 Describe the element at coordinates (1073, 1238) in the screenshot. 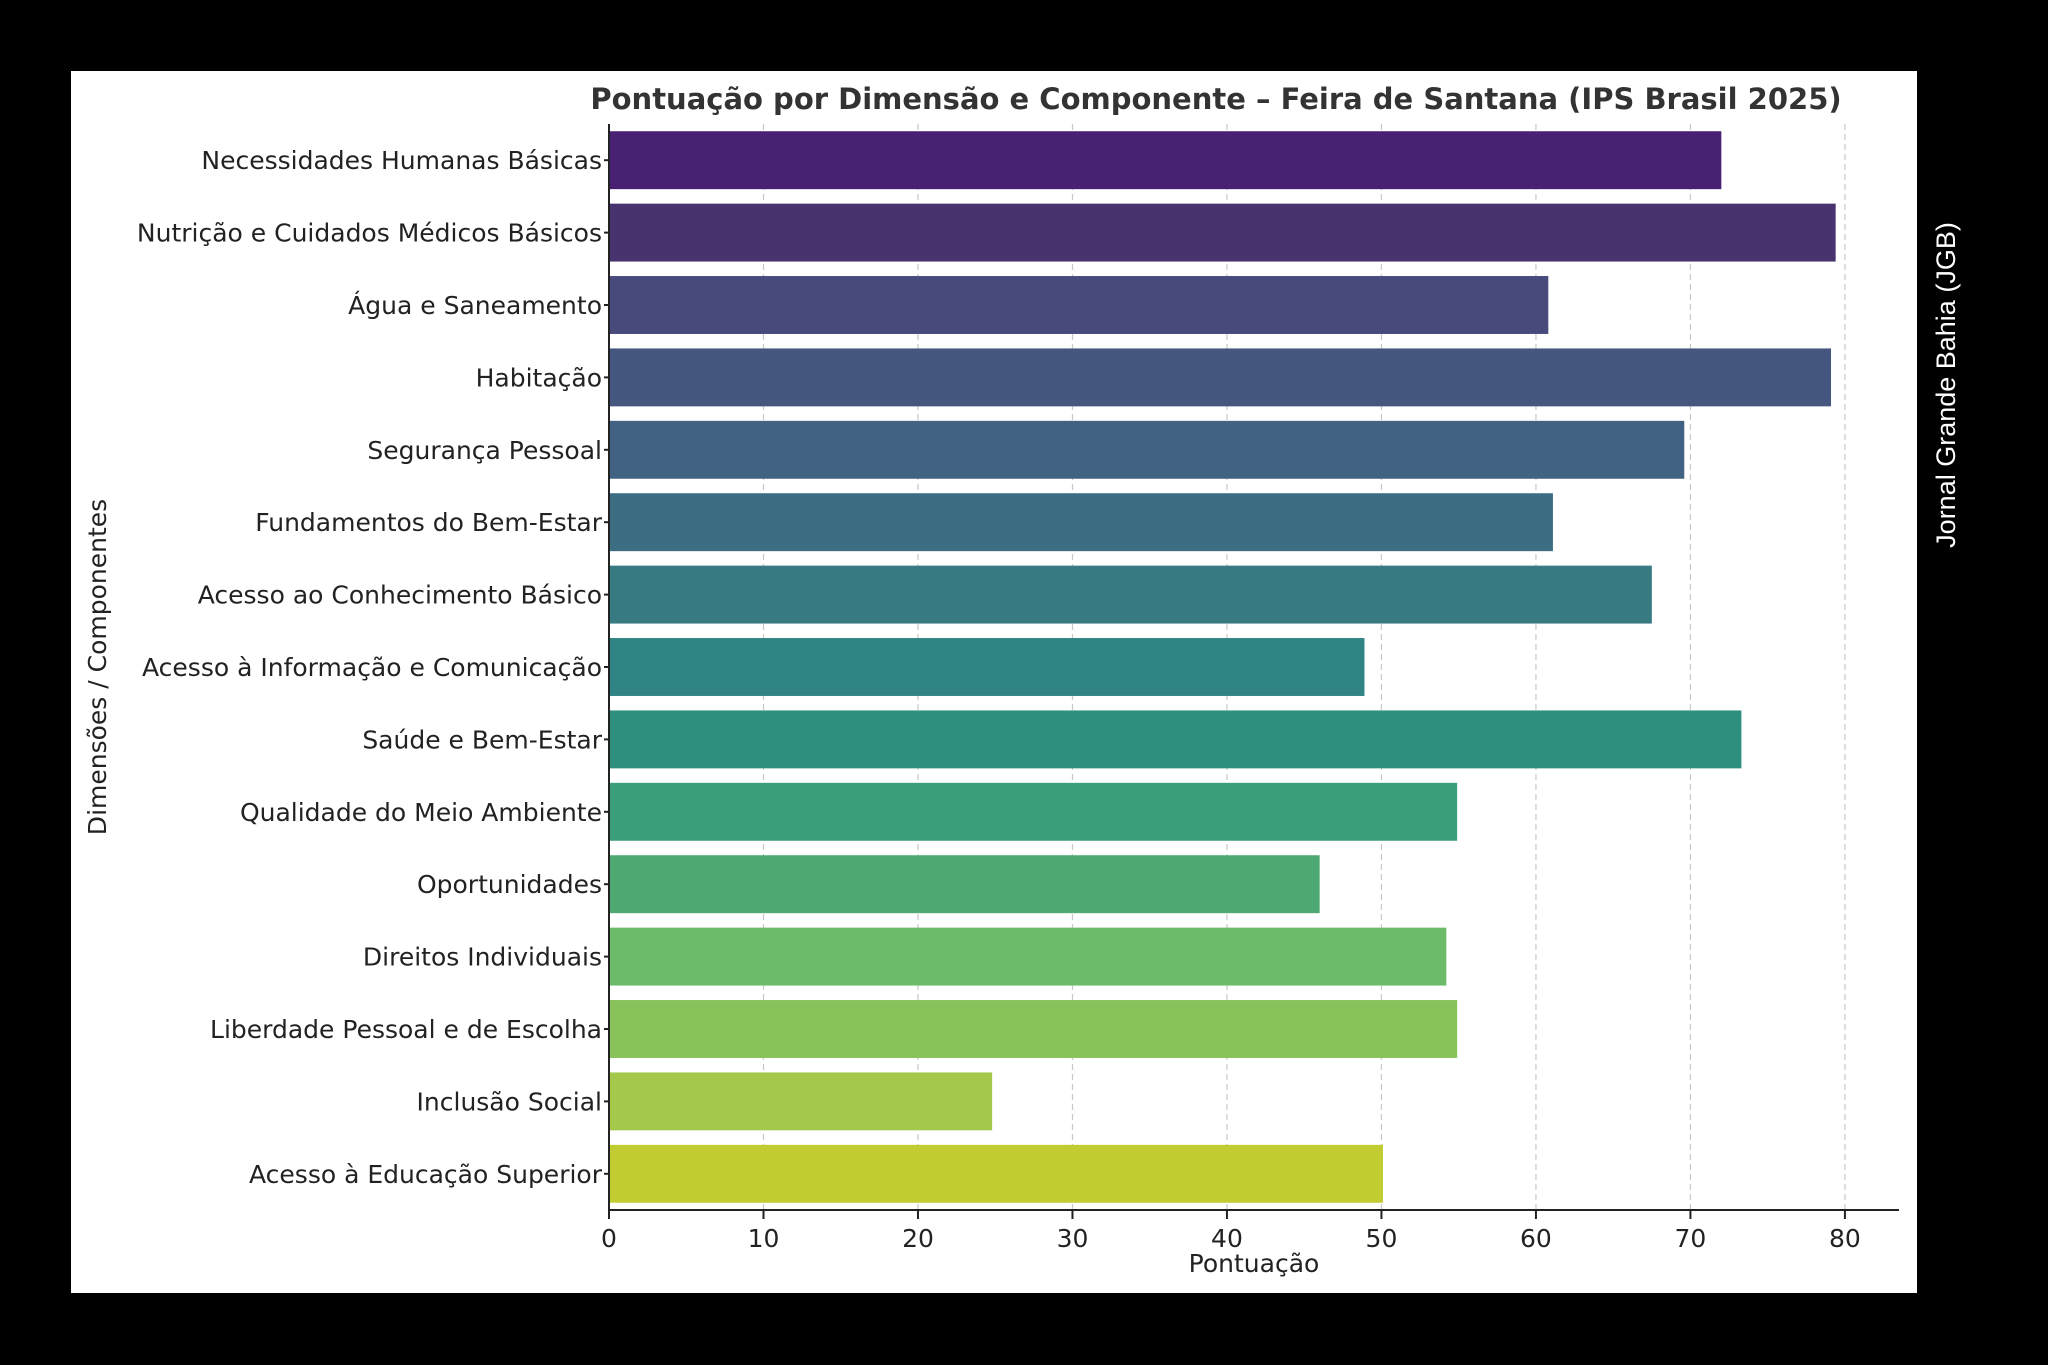

I see `x-tick-label: 30` at that location.